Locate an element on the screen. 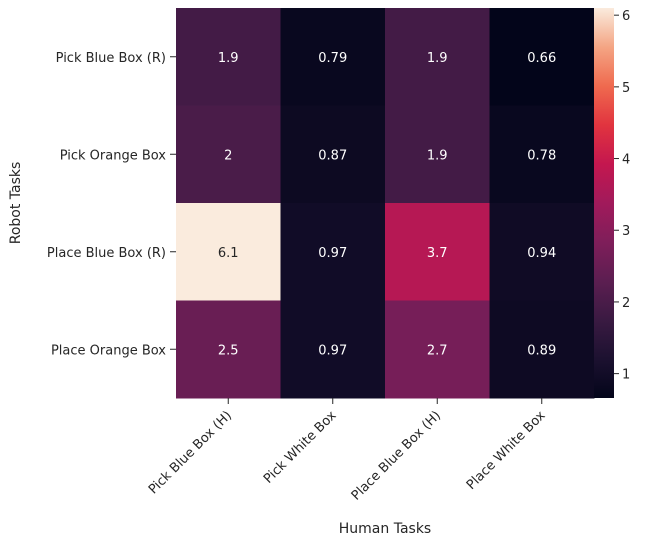 The height and width of the screenshot is (540, 659). cell-value-label: 0.94 is located at coordinates (541, 253).